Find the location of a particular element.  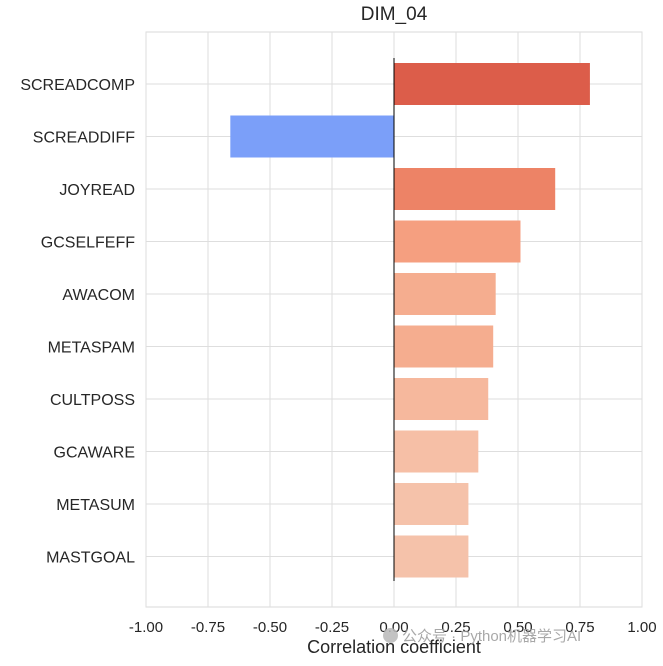

bar-gcselfeff is located at coordinates (457, 241).